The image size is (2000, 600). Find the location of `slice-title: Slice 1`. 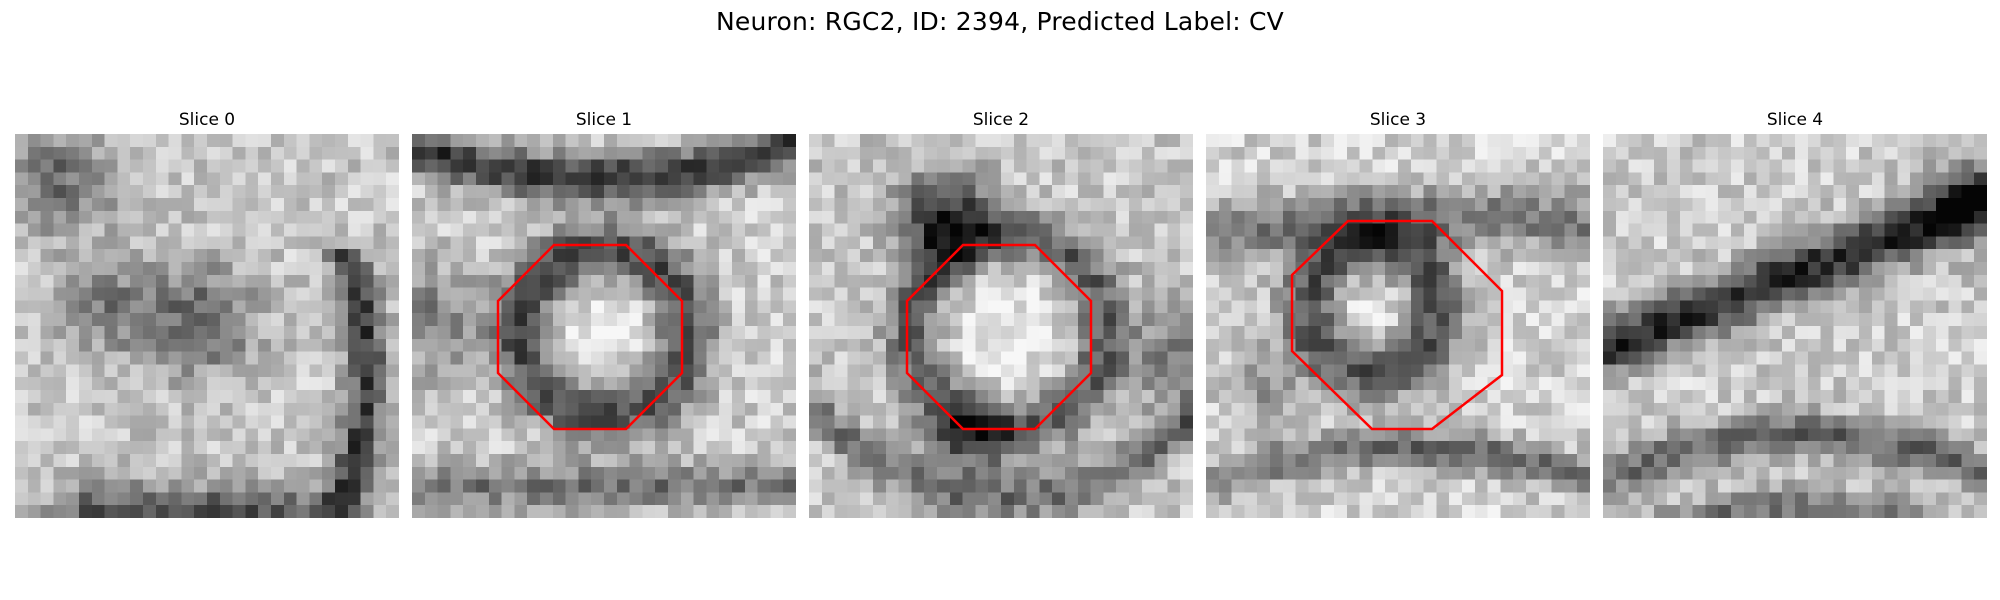

slice-title: Slice 1 is located at coordinates (604, 120).